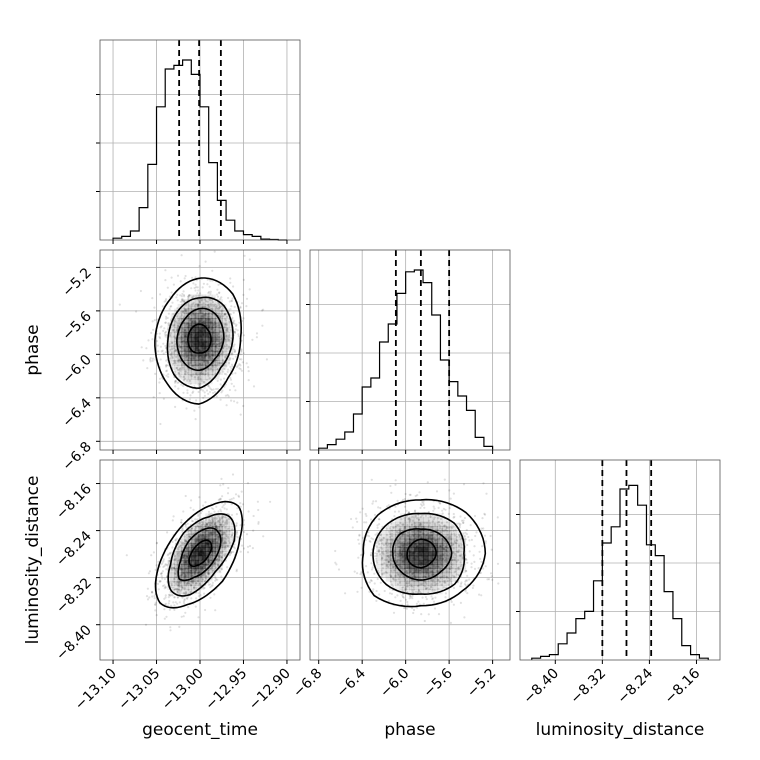 This screenshot has width=760, height=760. What do you see at coordinates (410, 350) in the screenshot?
I see `panel-frame` at bounding box center [410, 350].